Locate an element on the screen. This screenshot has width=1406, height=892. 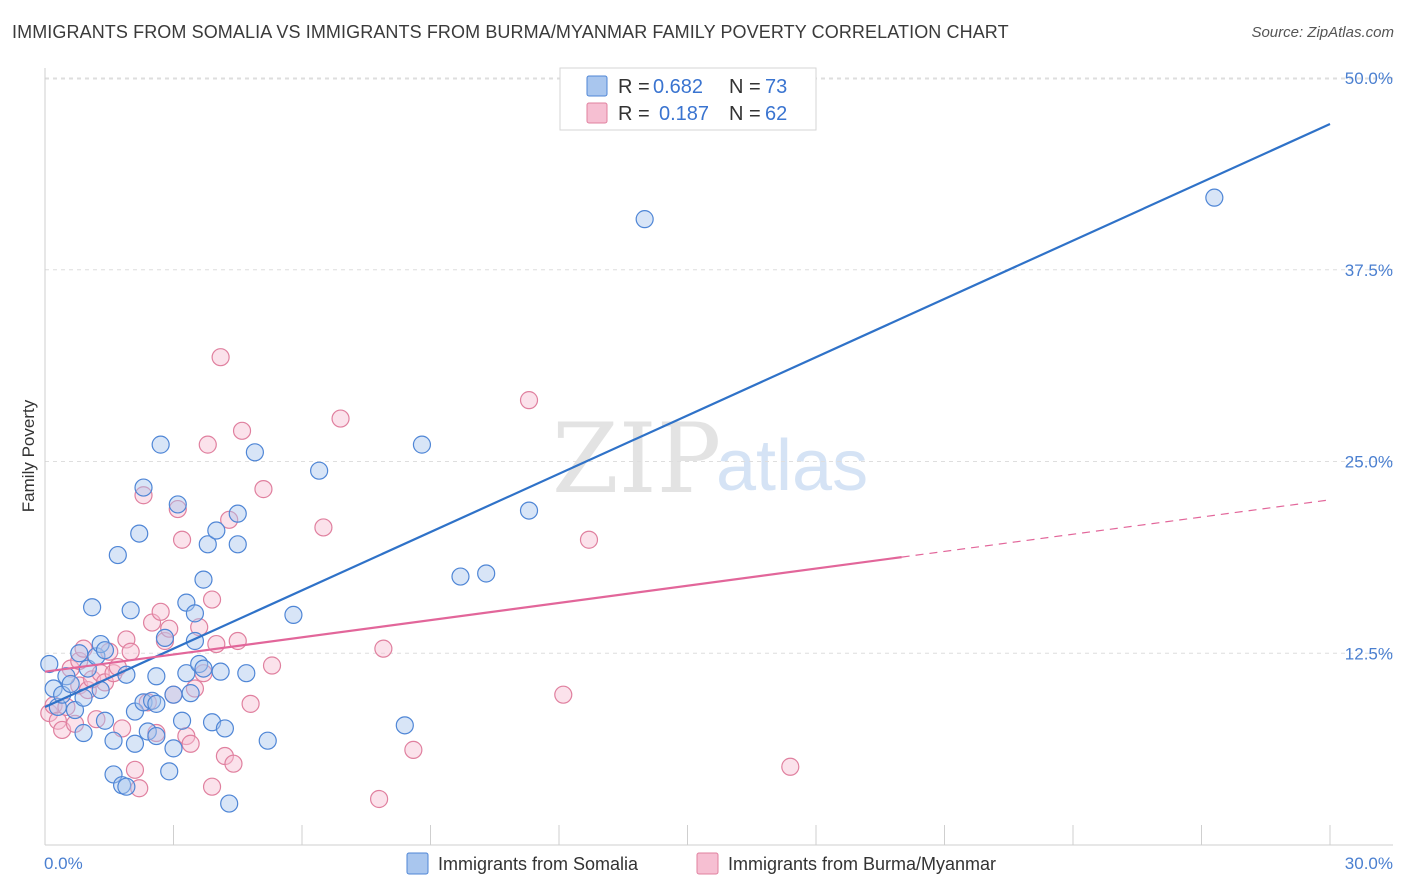
legend-r-value-burma: 0.187 is located at coordinates (684, 114).